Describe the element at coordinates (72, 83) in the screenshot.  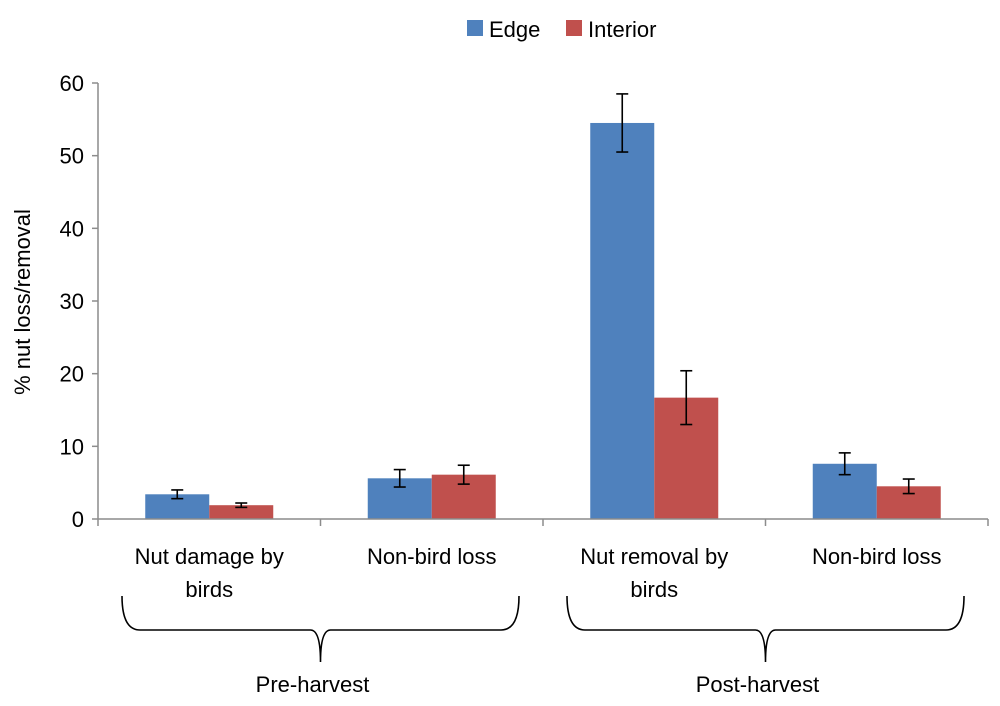
I see `y-tick-label: 60` at that location.